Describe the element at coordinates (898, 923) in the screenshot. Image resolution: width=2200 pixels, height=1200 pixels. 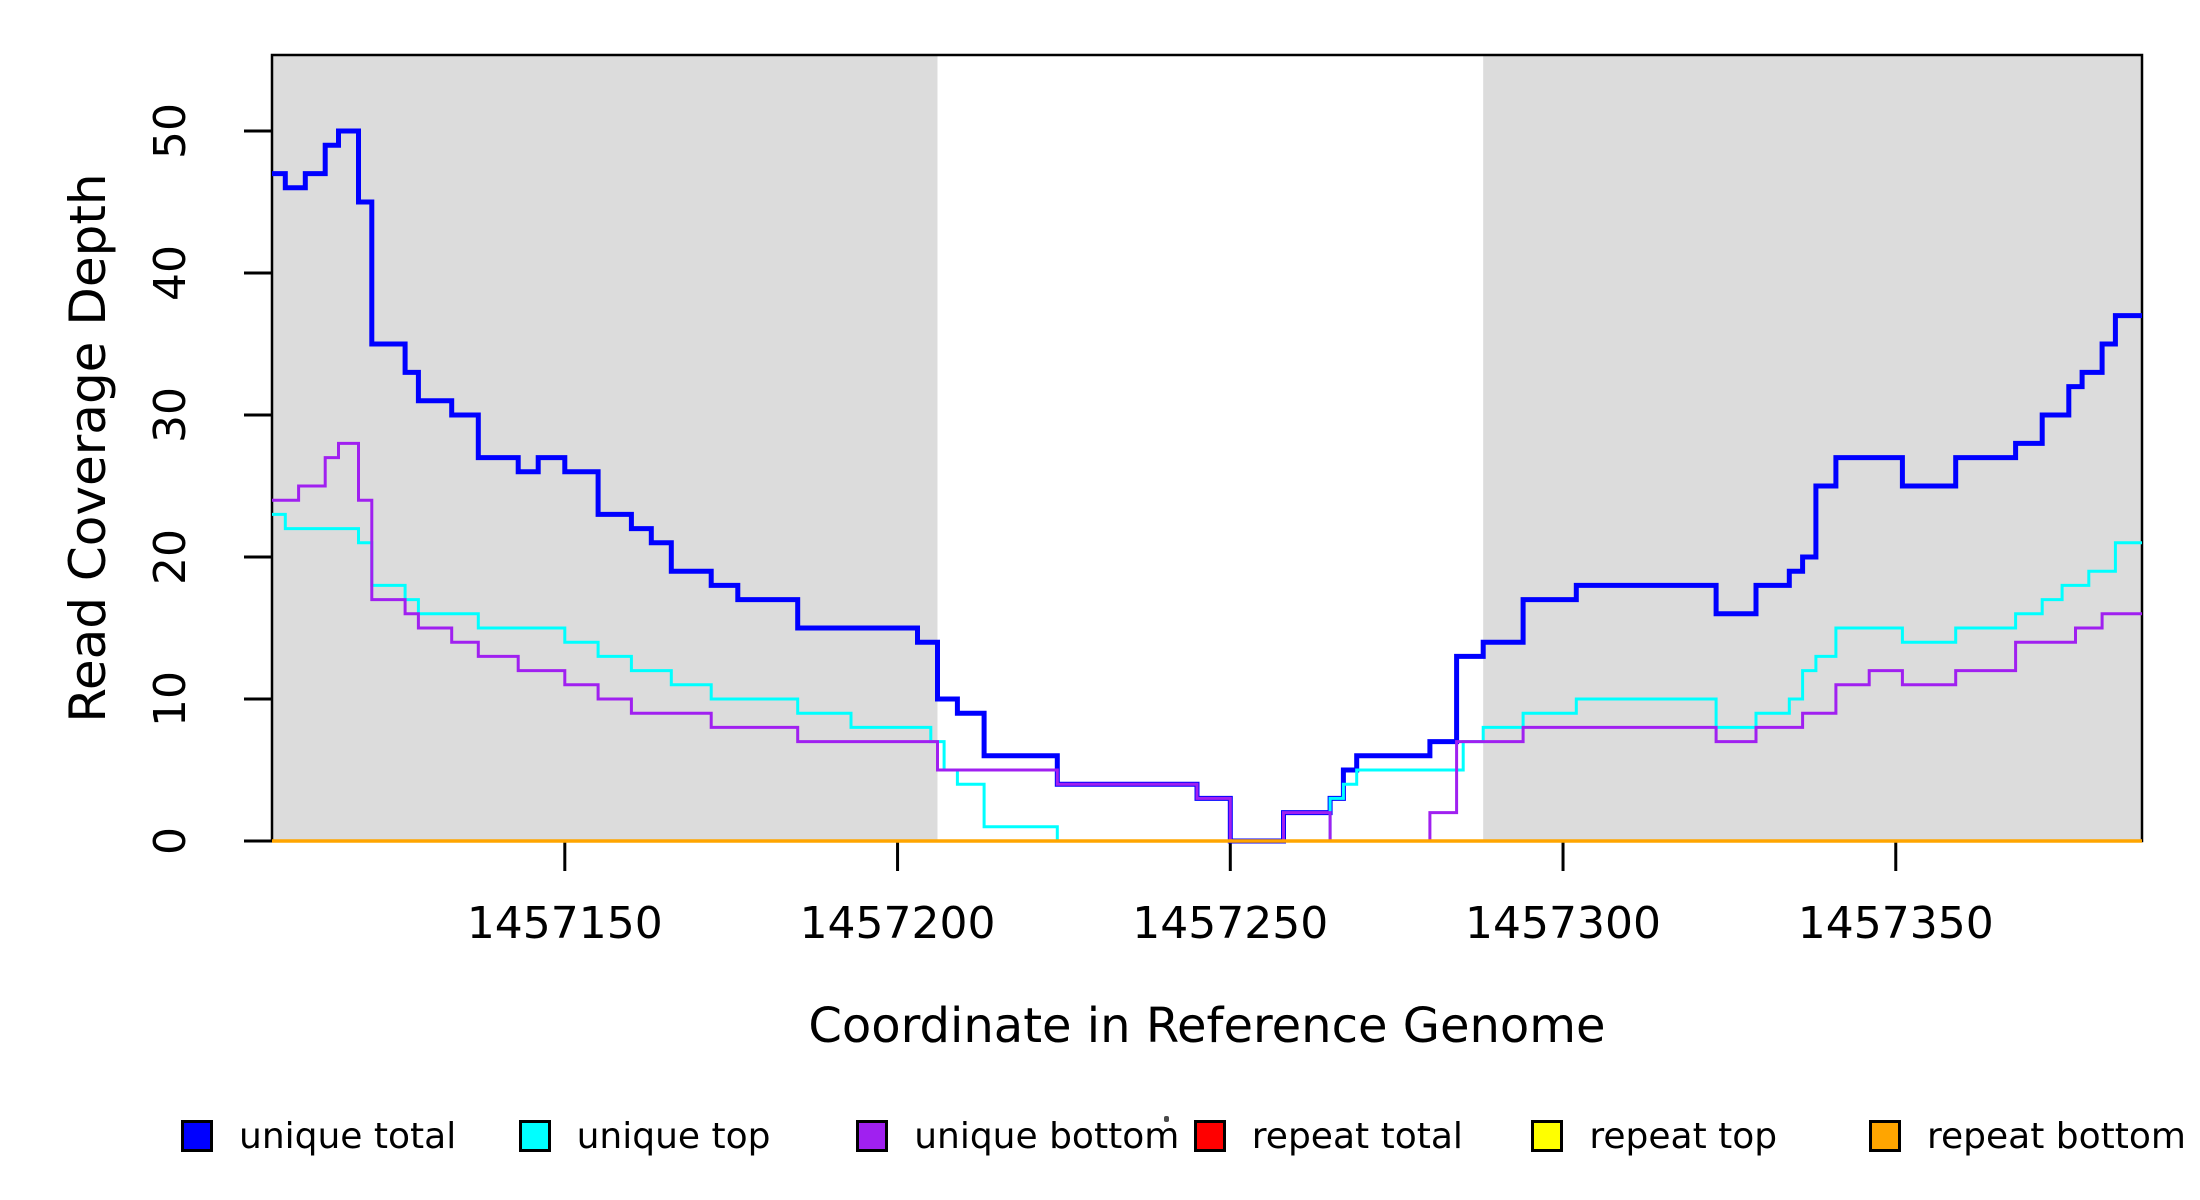
I see `x-tick-label: 1457200` at that location.